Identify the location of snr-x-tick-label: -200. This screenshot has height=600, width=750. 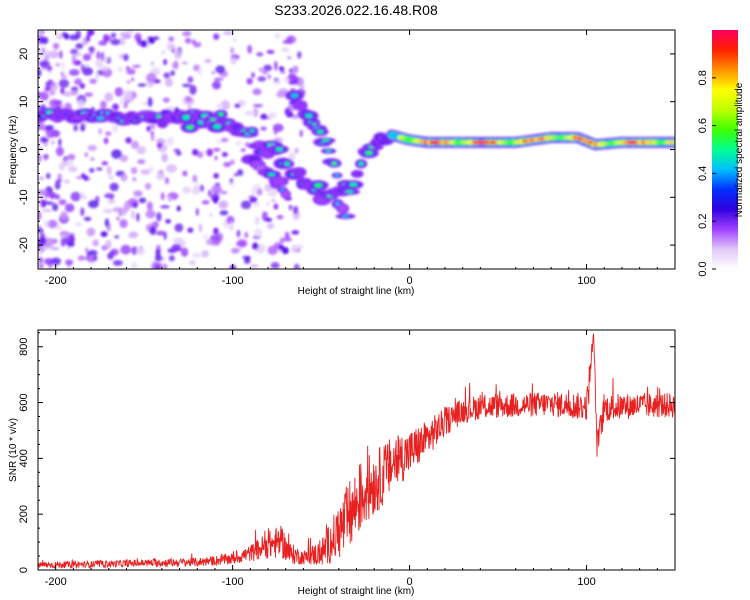
(56, 582).